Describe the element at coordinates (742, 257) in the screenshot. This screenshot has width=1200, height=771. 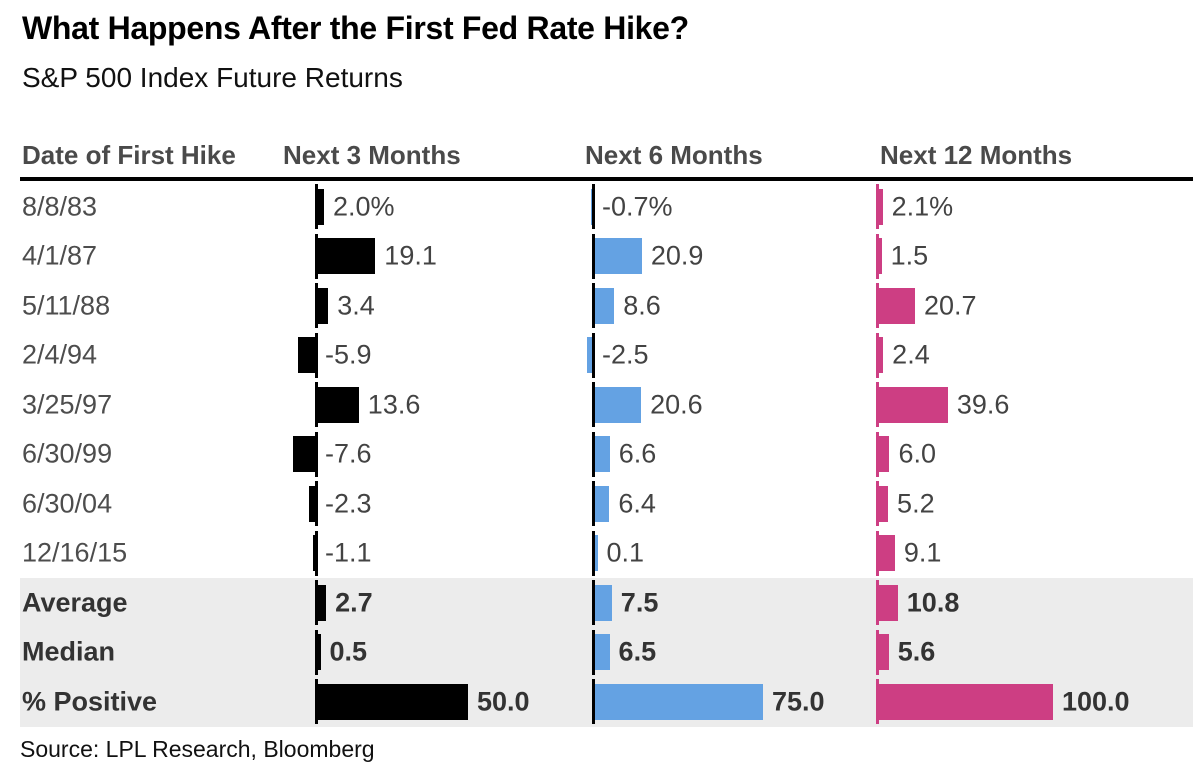
I see `bar-cell-6mo: 20.9` at that location.